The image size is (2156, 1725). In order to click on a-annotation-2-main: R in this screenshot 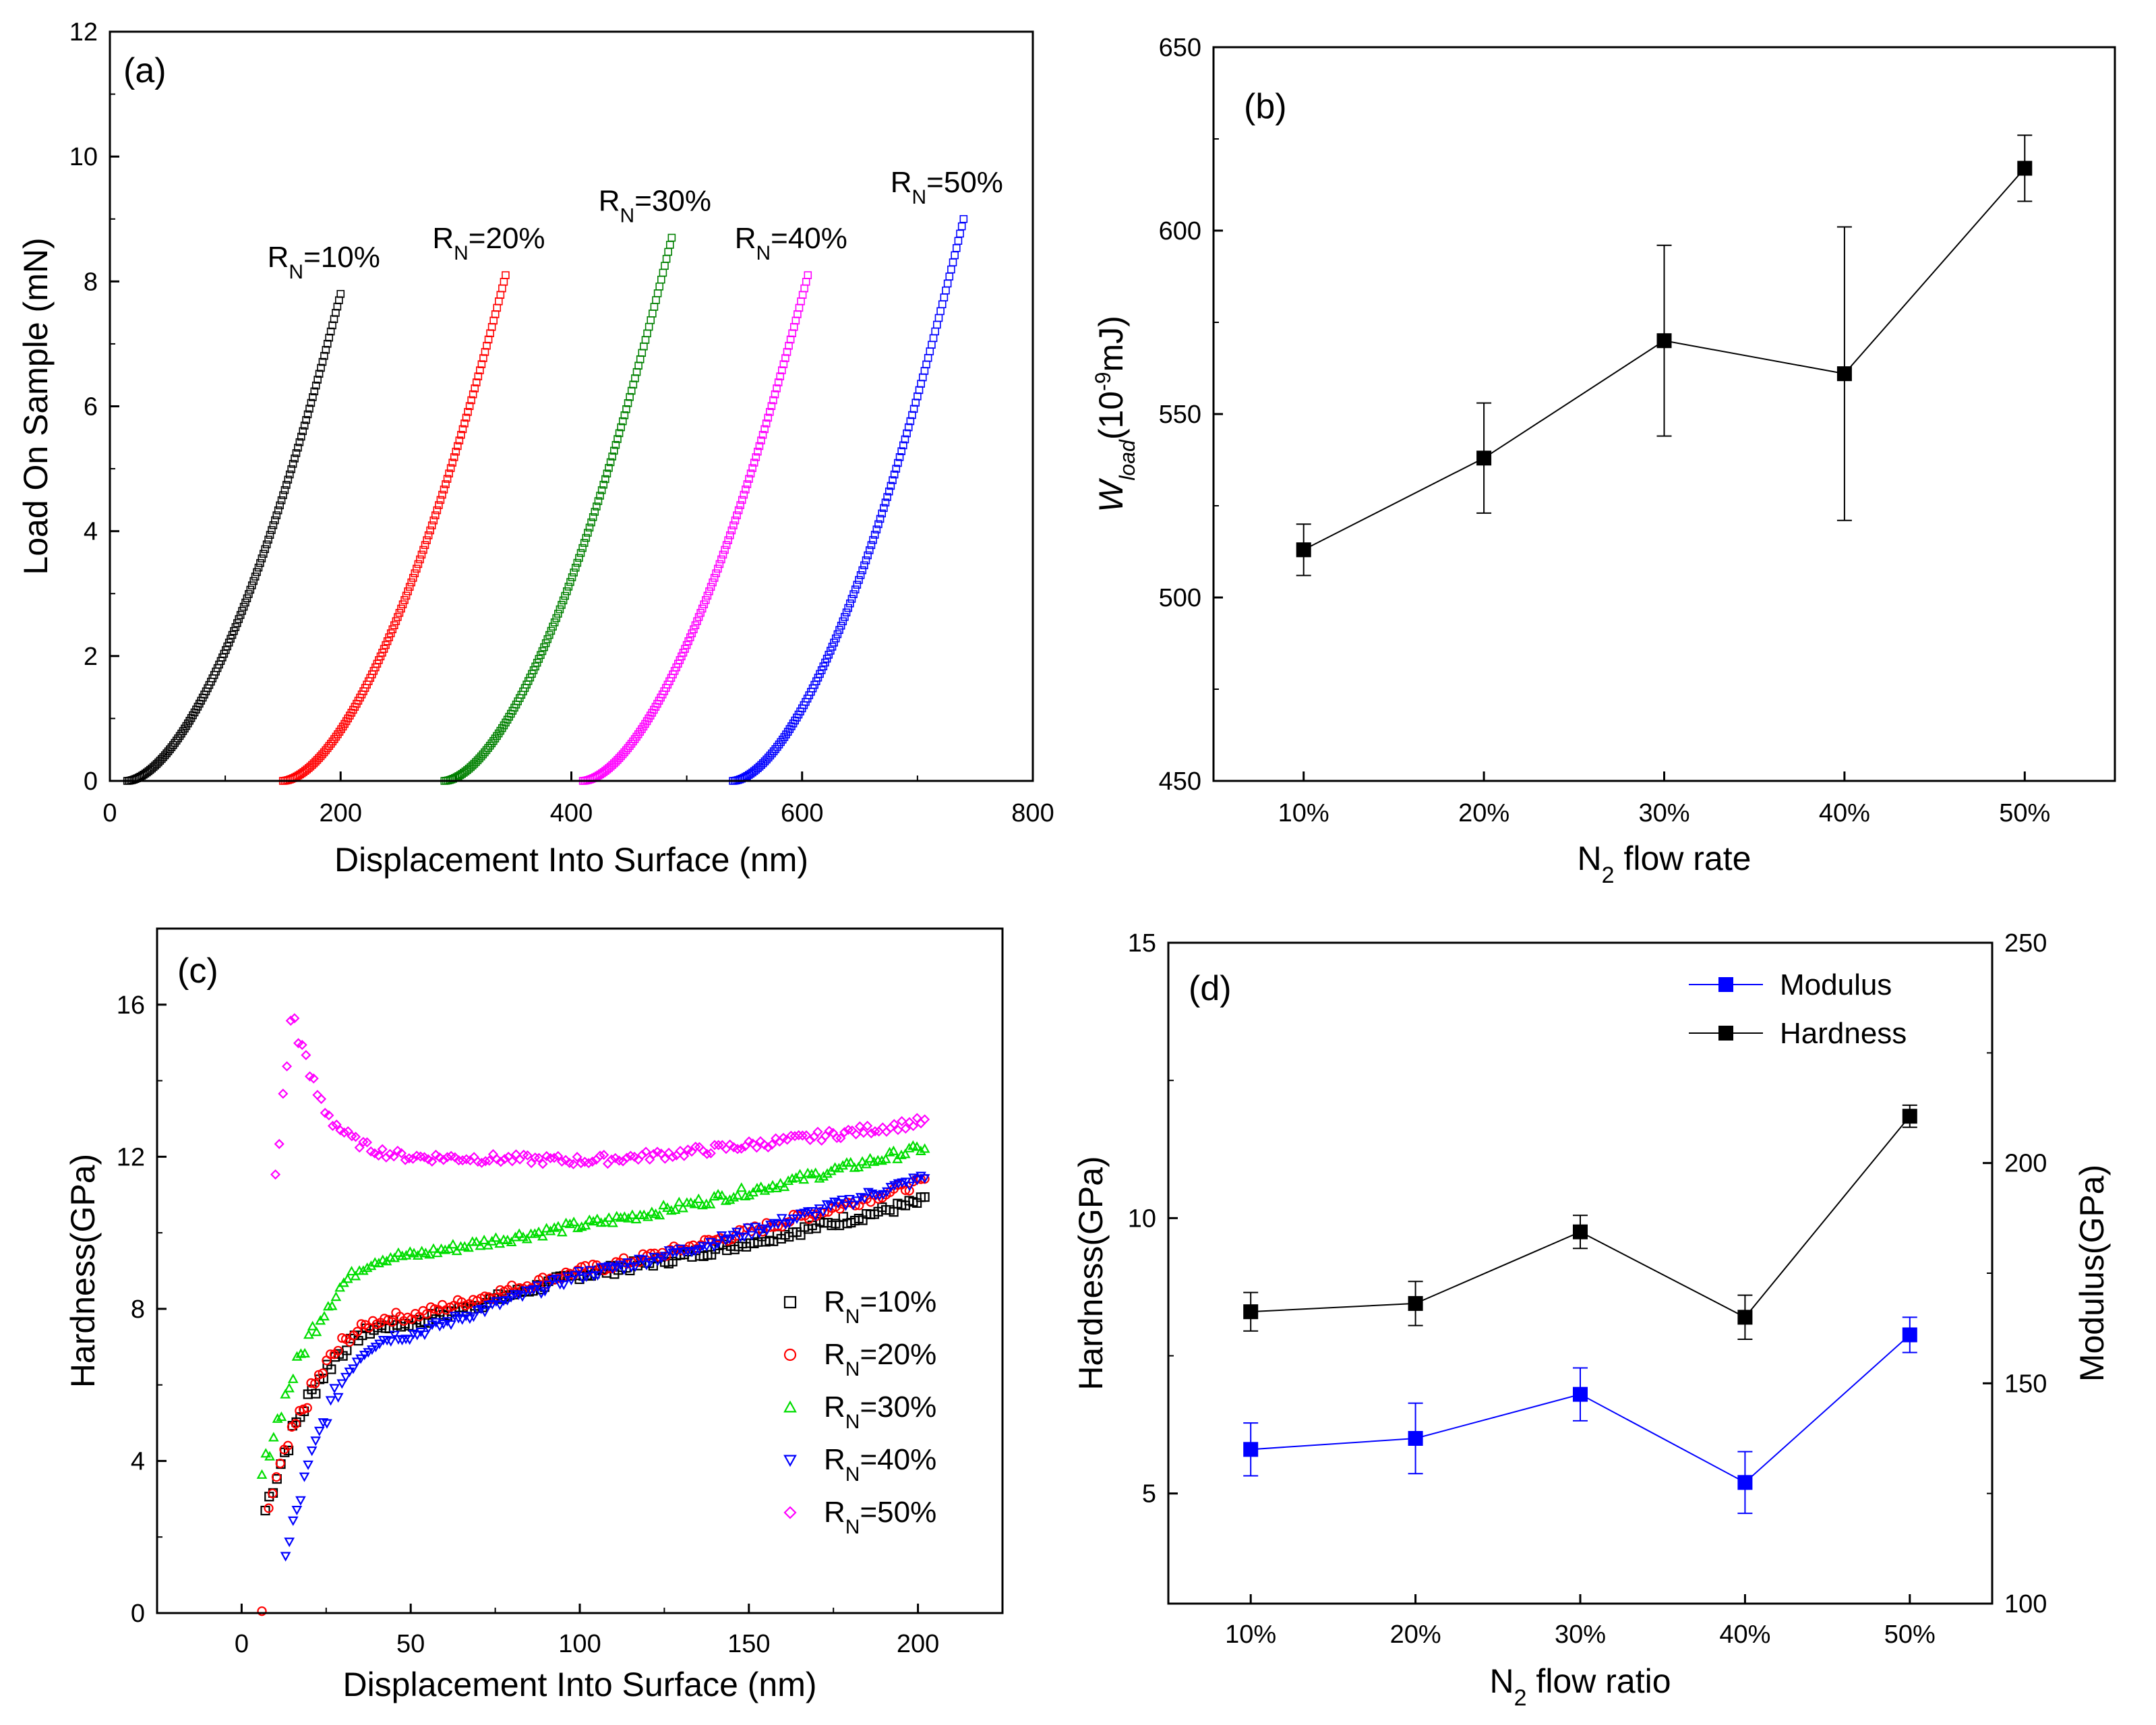, I will do `click(443, 238)`.